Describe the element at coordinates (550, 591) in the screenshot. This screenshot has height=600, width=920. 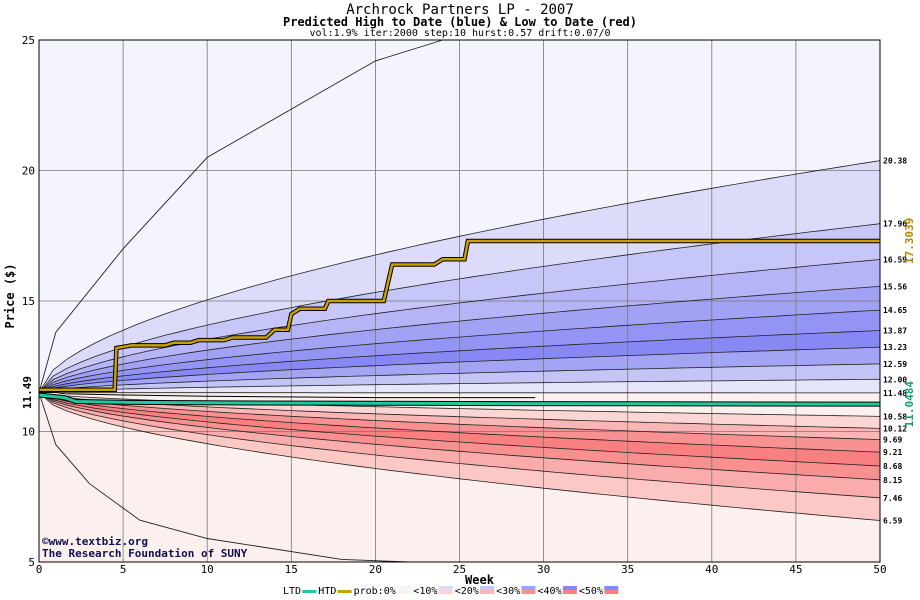
I see `legend-bin-label: <40%` at that location.